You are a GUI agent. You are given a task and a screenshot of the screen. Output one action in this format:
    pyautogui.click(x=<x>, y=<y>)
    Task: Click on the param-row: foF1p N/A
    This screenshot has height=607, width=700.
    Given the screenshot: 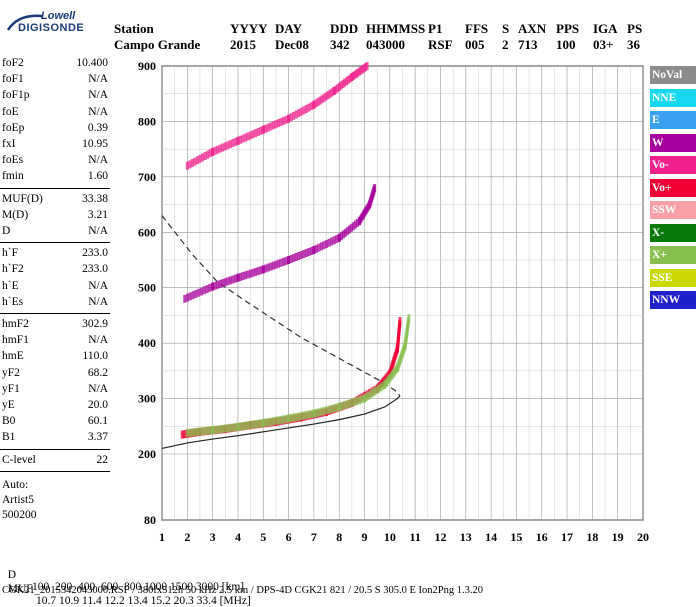 What is the action you would take?
    pyautogui.click(x=55, y=97)
    